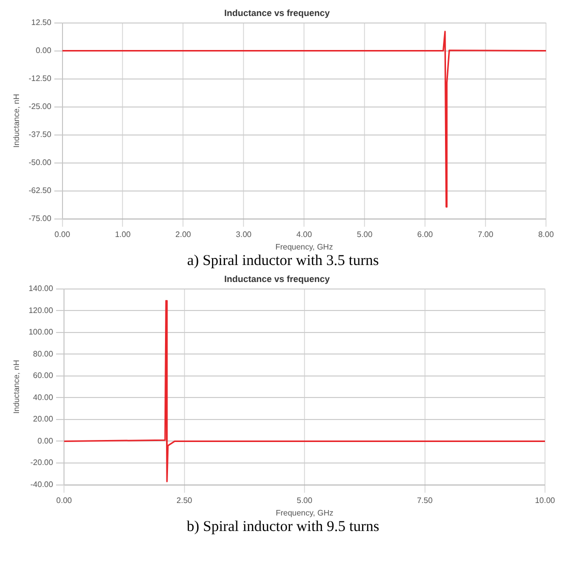 The image size is (566, 567). What do you see at coordinates (42, 463) in the screenshot?
I see `y-tick-label: -20.00` at bounding box center [42, 463].